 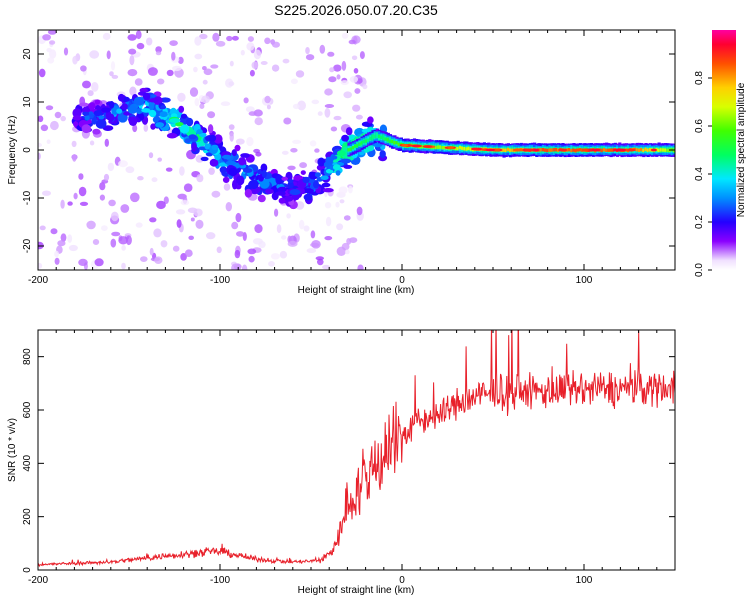 I want to click on spectrogram-xlabel: Height of straight line (km), so click(x=356, y=290).